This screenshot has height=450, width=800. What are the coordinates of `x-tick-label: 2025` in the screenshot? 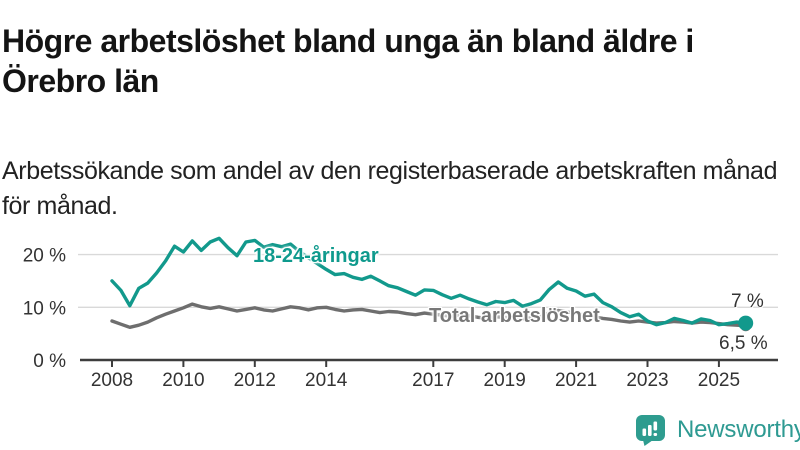 It's located at (719, 380).